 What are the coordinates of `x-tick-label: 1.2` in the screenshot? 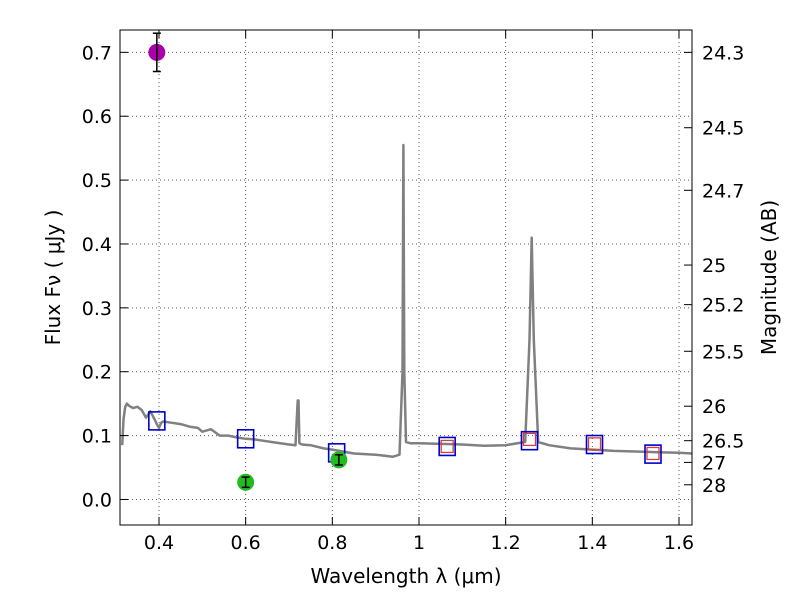 It's located at (506, 543).